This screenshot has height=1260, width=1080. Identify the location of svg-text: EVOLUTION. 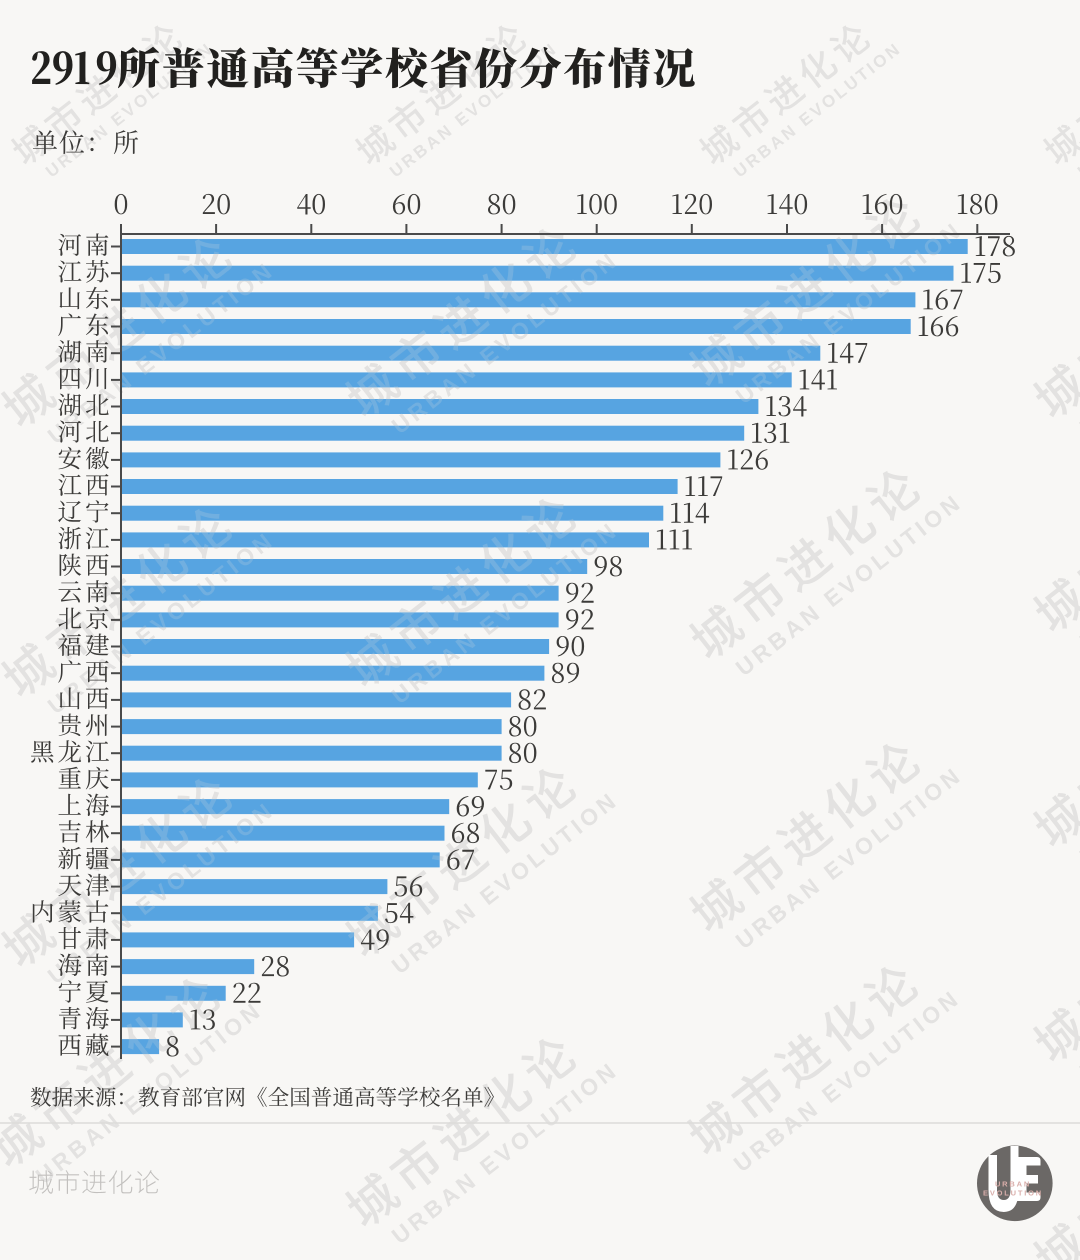
(1013, 1193).